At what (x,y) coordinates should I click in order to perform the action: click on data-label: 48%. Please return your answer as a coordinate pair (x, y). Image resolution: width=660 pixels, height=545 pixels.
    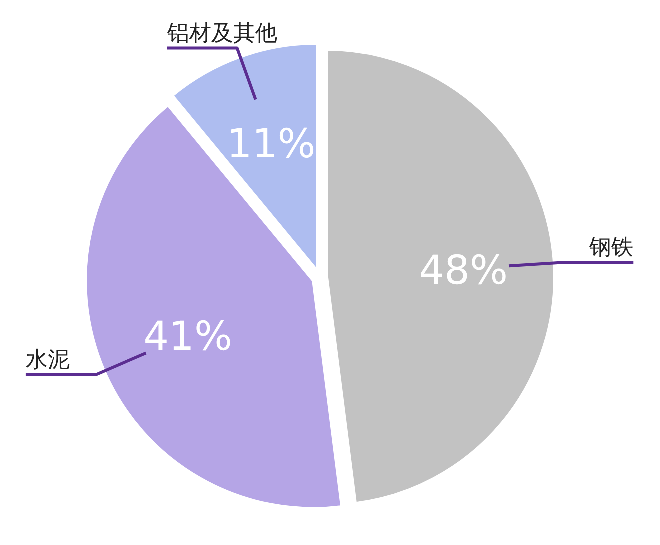
    Looking at the image, I should click on (463, 271).